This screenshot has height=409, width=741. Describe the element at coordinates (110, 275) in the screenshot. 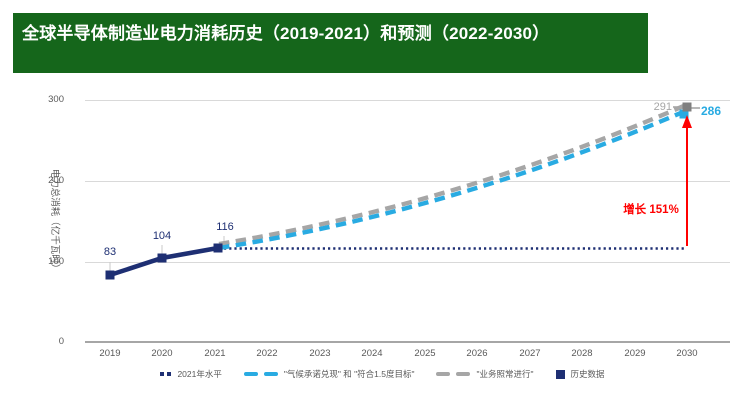

I see `historical-marker-2019` at that location.